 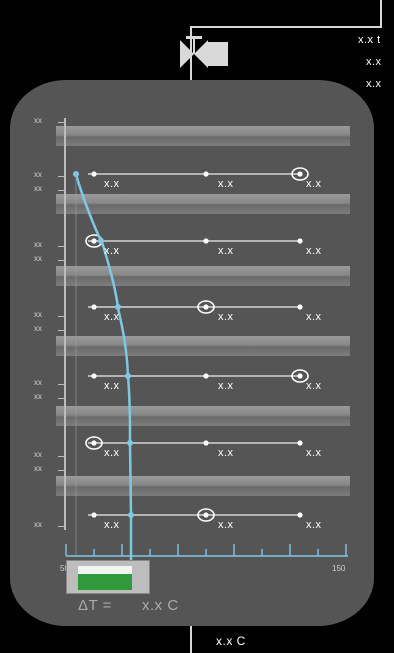 I want to click on delta-t-label: ΔT =, so click(x=95, y=605).